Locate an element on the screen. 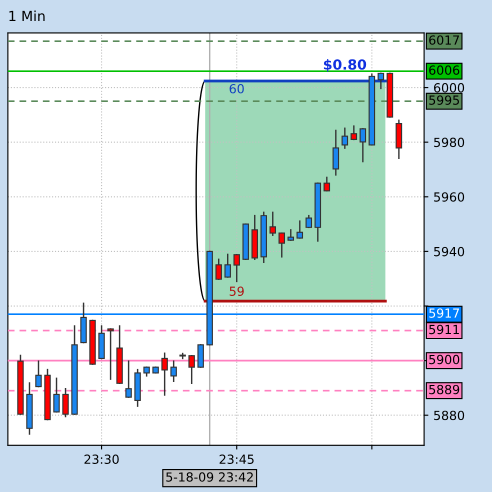  x-tick-label: 23:45 is located at coordinates (237, 459).